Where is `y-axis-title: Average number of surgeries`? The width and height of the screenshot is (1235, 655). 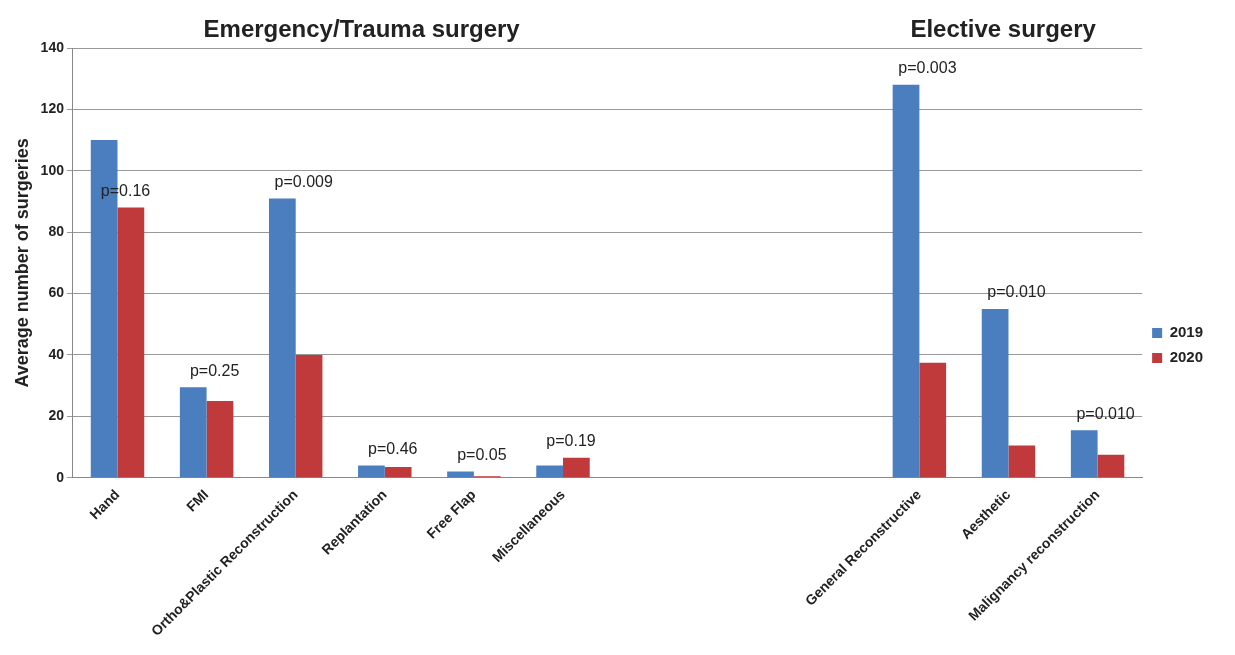 y-axis-title: Average number of surgeries is located at coordinates (21, 263).